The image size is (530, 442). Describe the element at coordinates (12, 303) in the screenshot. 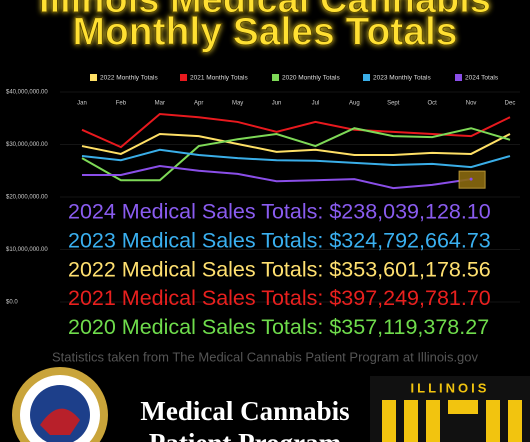

I see `y-tick-label: $0.0` at that location.